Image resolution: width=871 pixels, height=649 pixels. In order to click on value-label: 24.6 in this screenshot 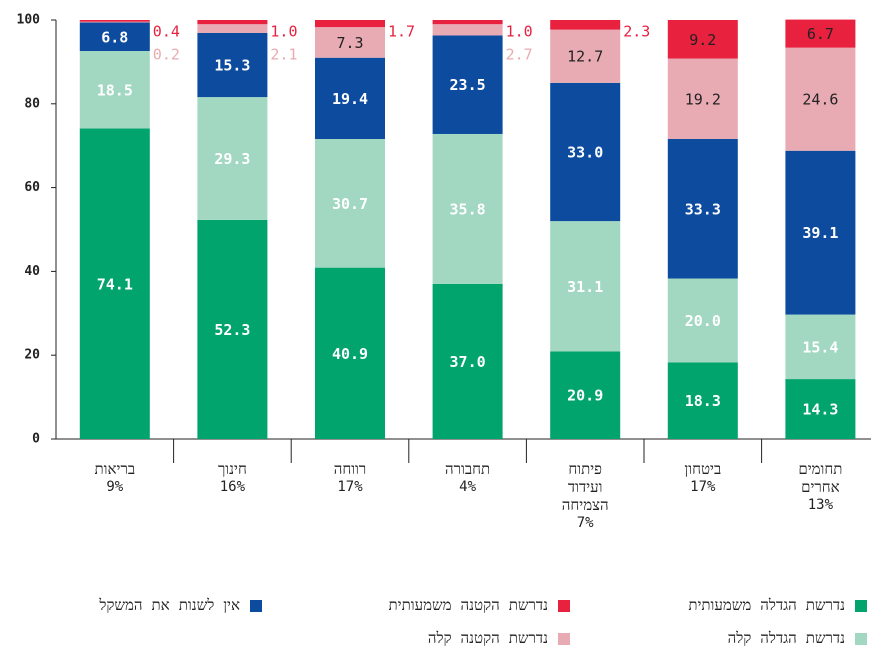, I will do `click(820, 100)`.